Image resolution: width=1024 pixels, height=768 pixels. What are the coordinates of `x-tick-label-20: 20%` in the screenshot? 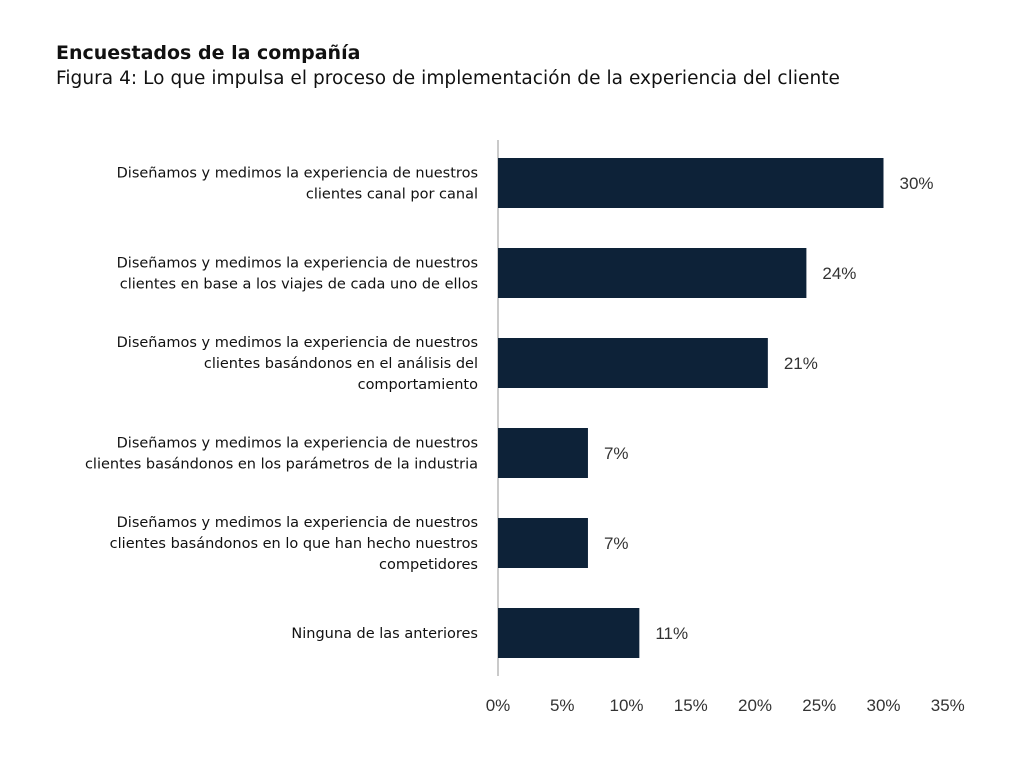 It's located at (755, 705).